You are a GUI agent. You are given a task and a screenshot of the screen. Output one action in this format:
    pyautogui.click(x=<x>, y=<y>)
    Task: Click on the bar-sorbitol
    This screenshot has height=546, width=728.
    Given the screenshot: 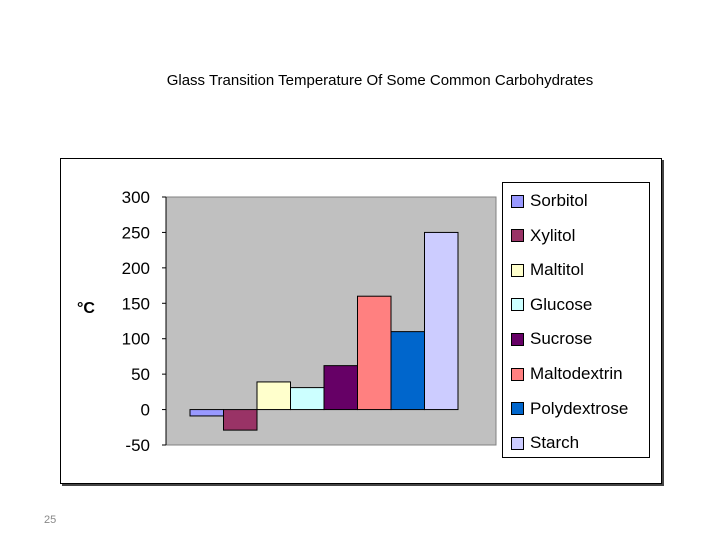 What is the action you would take?
    pyautogui.click(x=206, y=413)
    